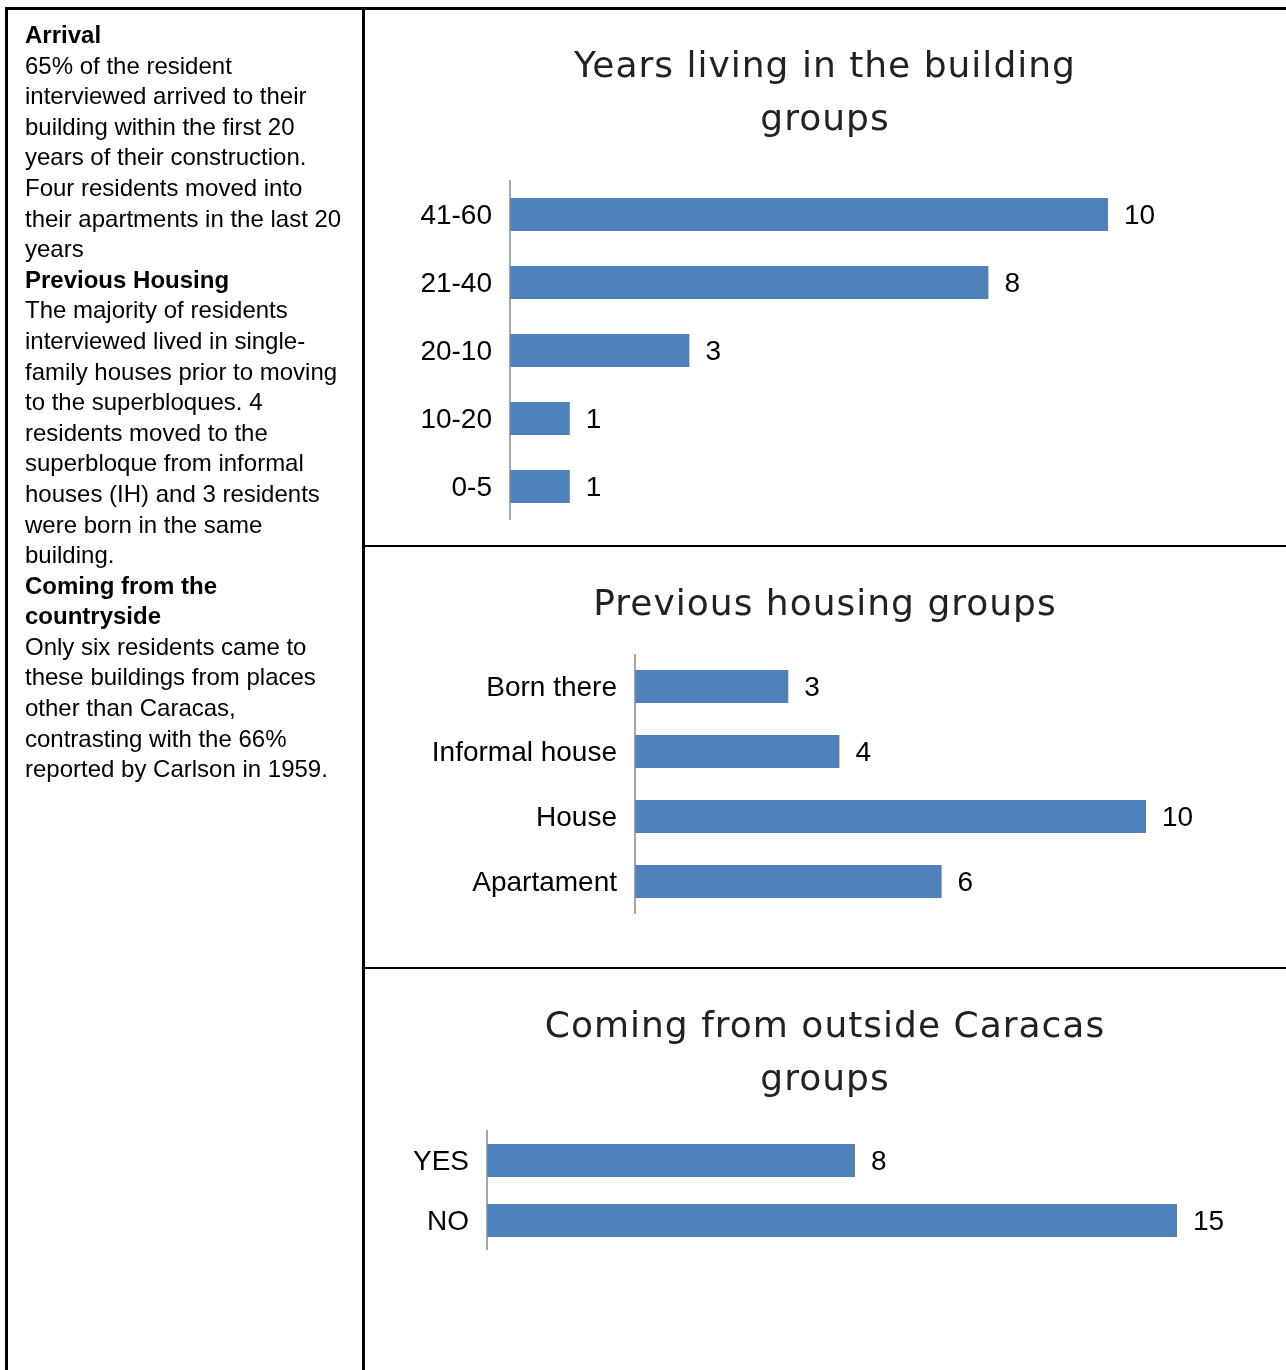  I want to click on text: Arrival, so click(64, 35).